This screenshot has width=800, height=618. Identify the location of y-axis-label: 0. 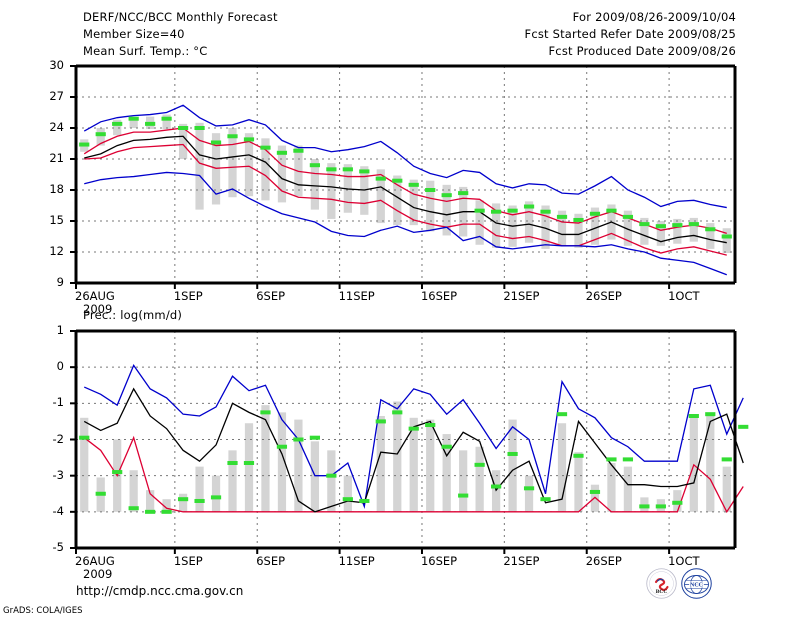
(60, 366).